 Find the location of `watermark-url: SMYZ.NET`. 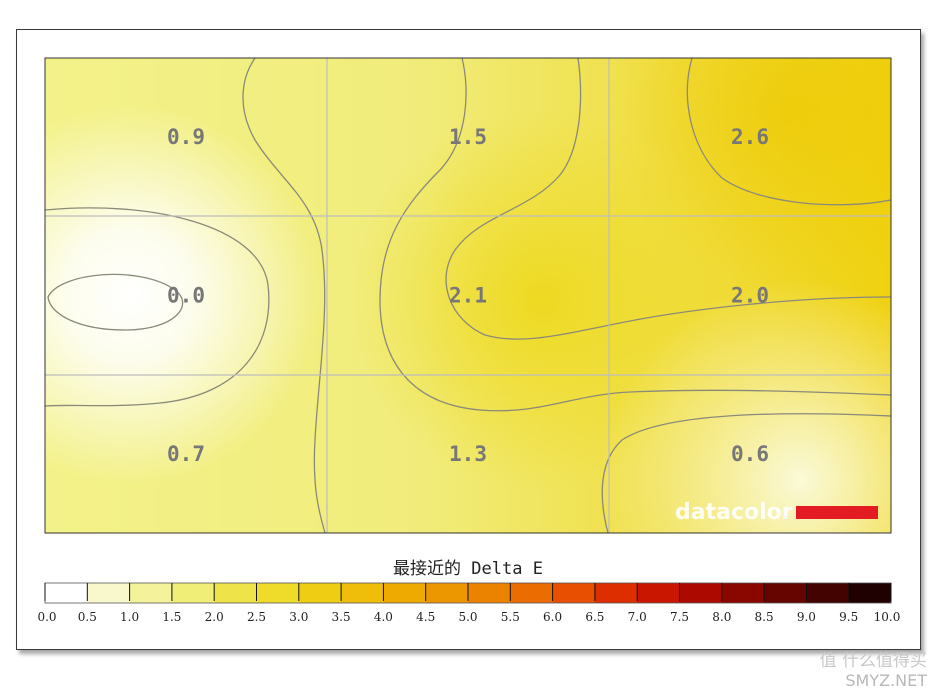

watermark-url: SMYZ.NET is located at coordinates (886, 680).